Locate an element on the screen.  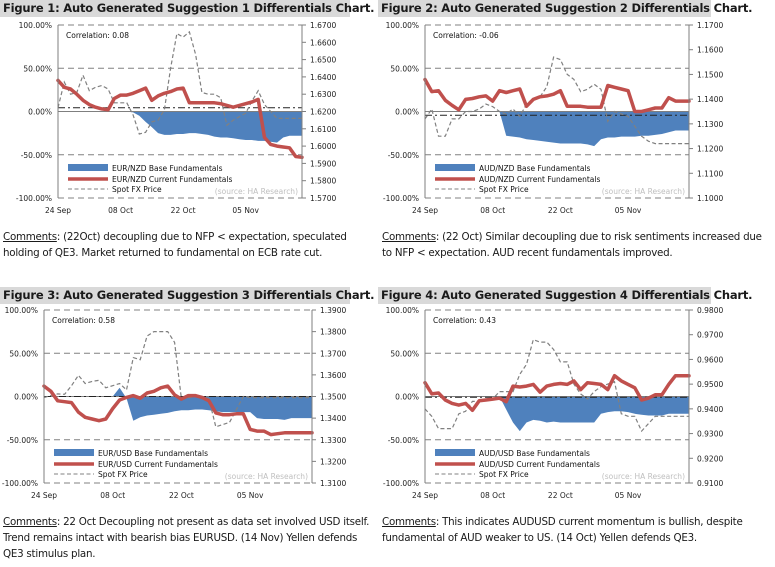
correlation-label: Correlation: 0.08 is located at coordinates (97, 35).